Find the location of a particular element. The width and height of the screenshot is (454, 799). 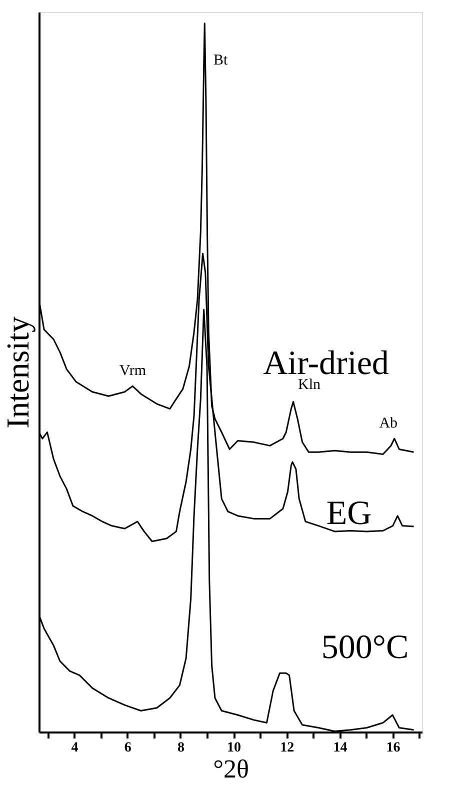

annotation: Vrm is located at coordinates (132, 371).